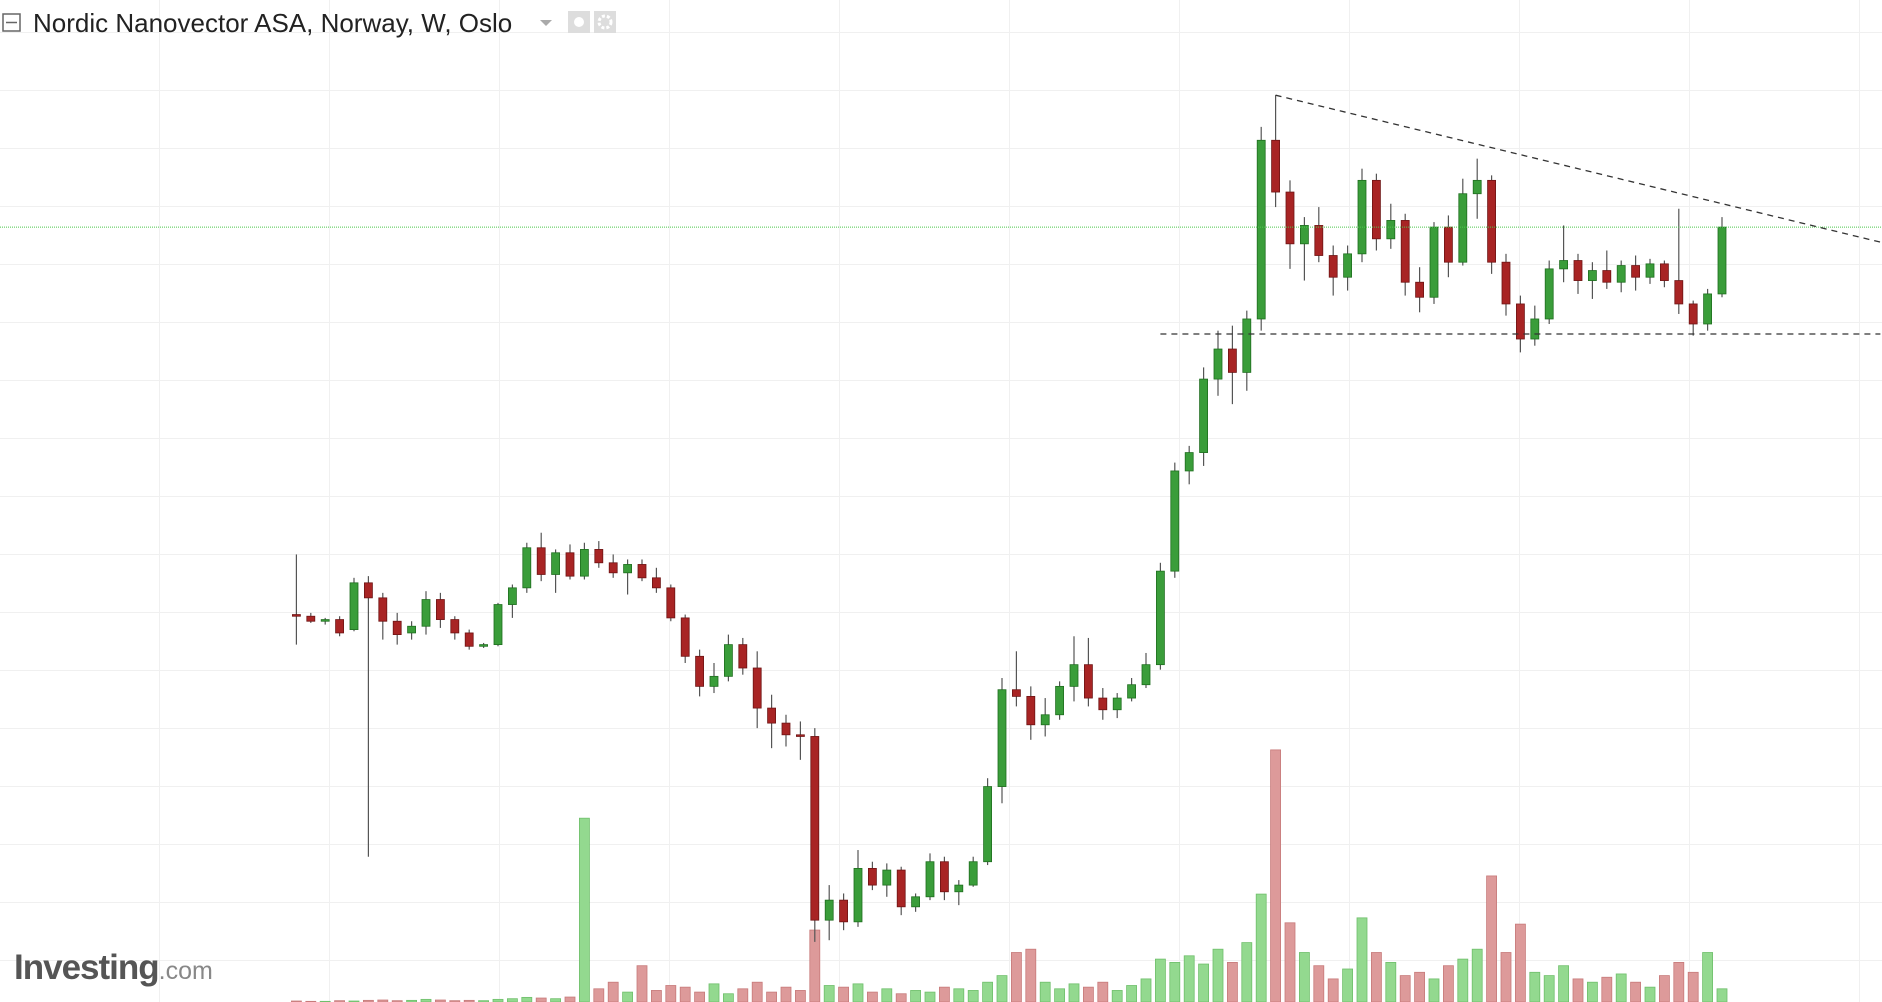 This screenshot has height=1002, width=1882. What do you see at coordinates (579, 22) in the screenshot?
I see `camera-icon` at bounding box center [579, 22].